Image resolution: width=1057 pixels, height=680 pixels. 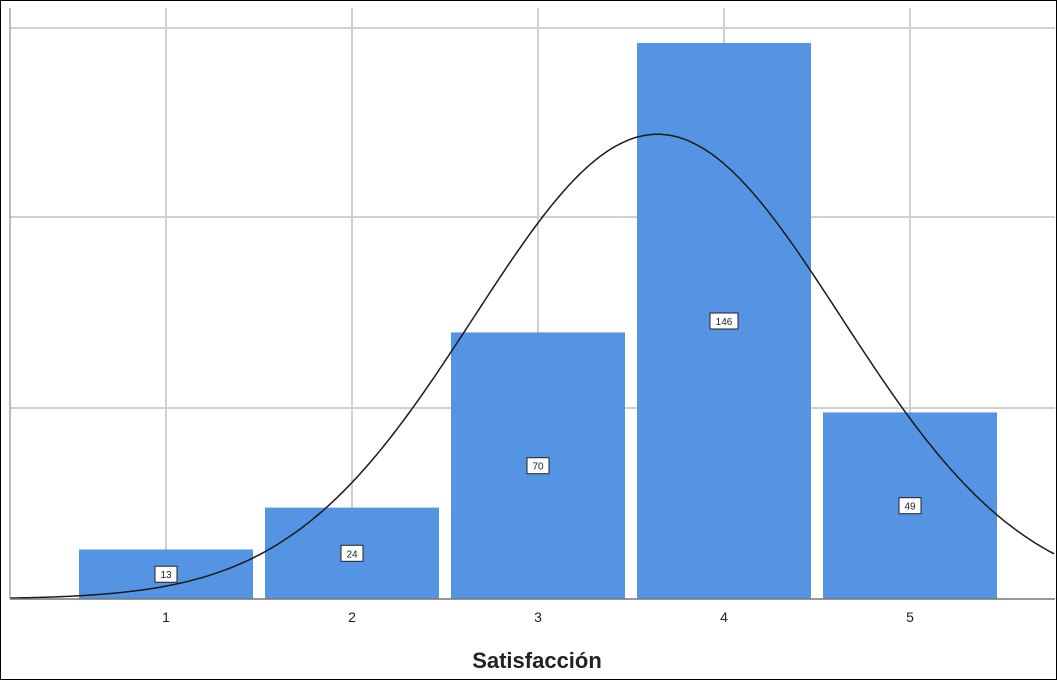 What do you see at coordinates (724, 617) in the screenshot?
I see `x-tick-label-4: 4` at bounding box center [724, 617].